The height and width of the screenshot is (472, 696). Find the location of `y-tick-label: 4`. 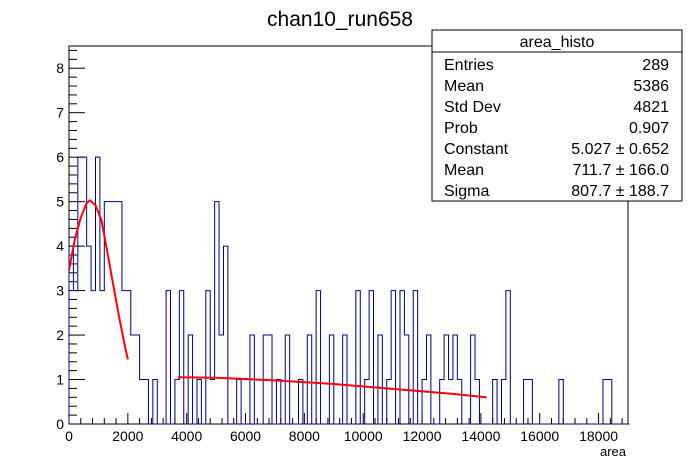

y-tick-label: 4 is located at coordinates (60, 246).